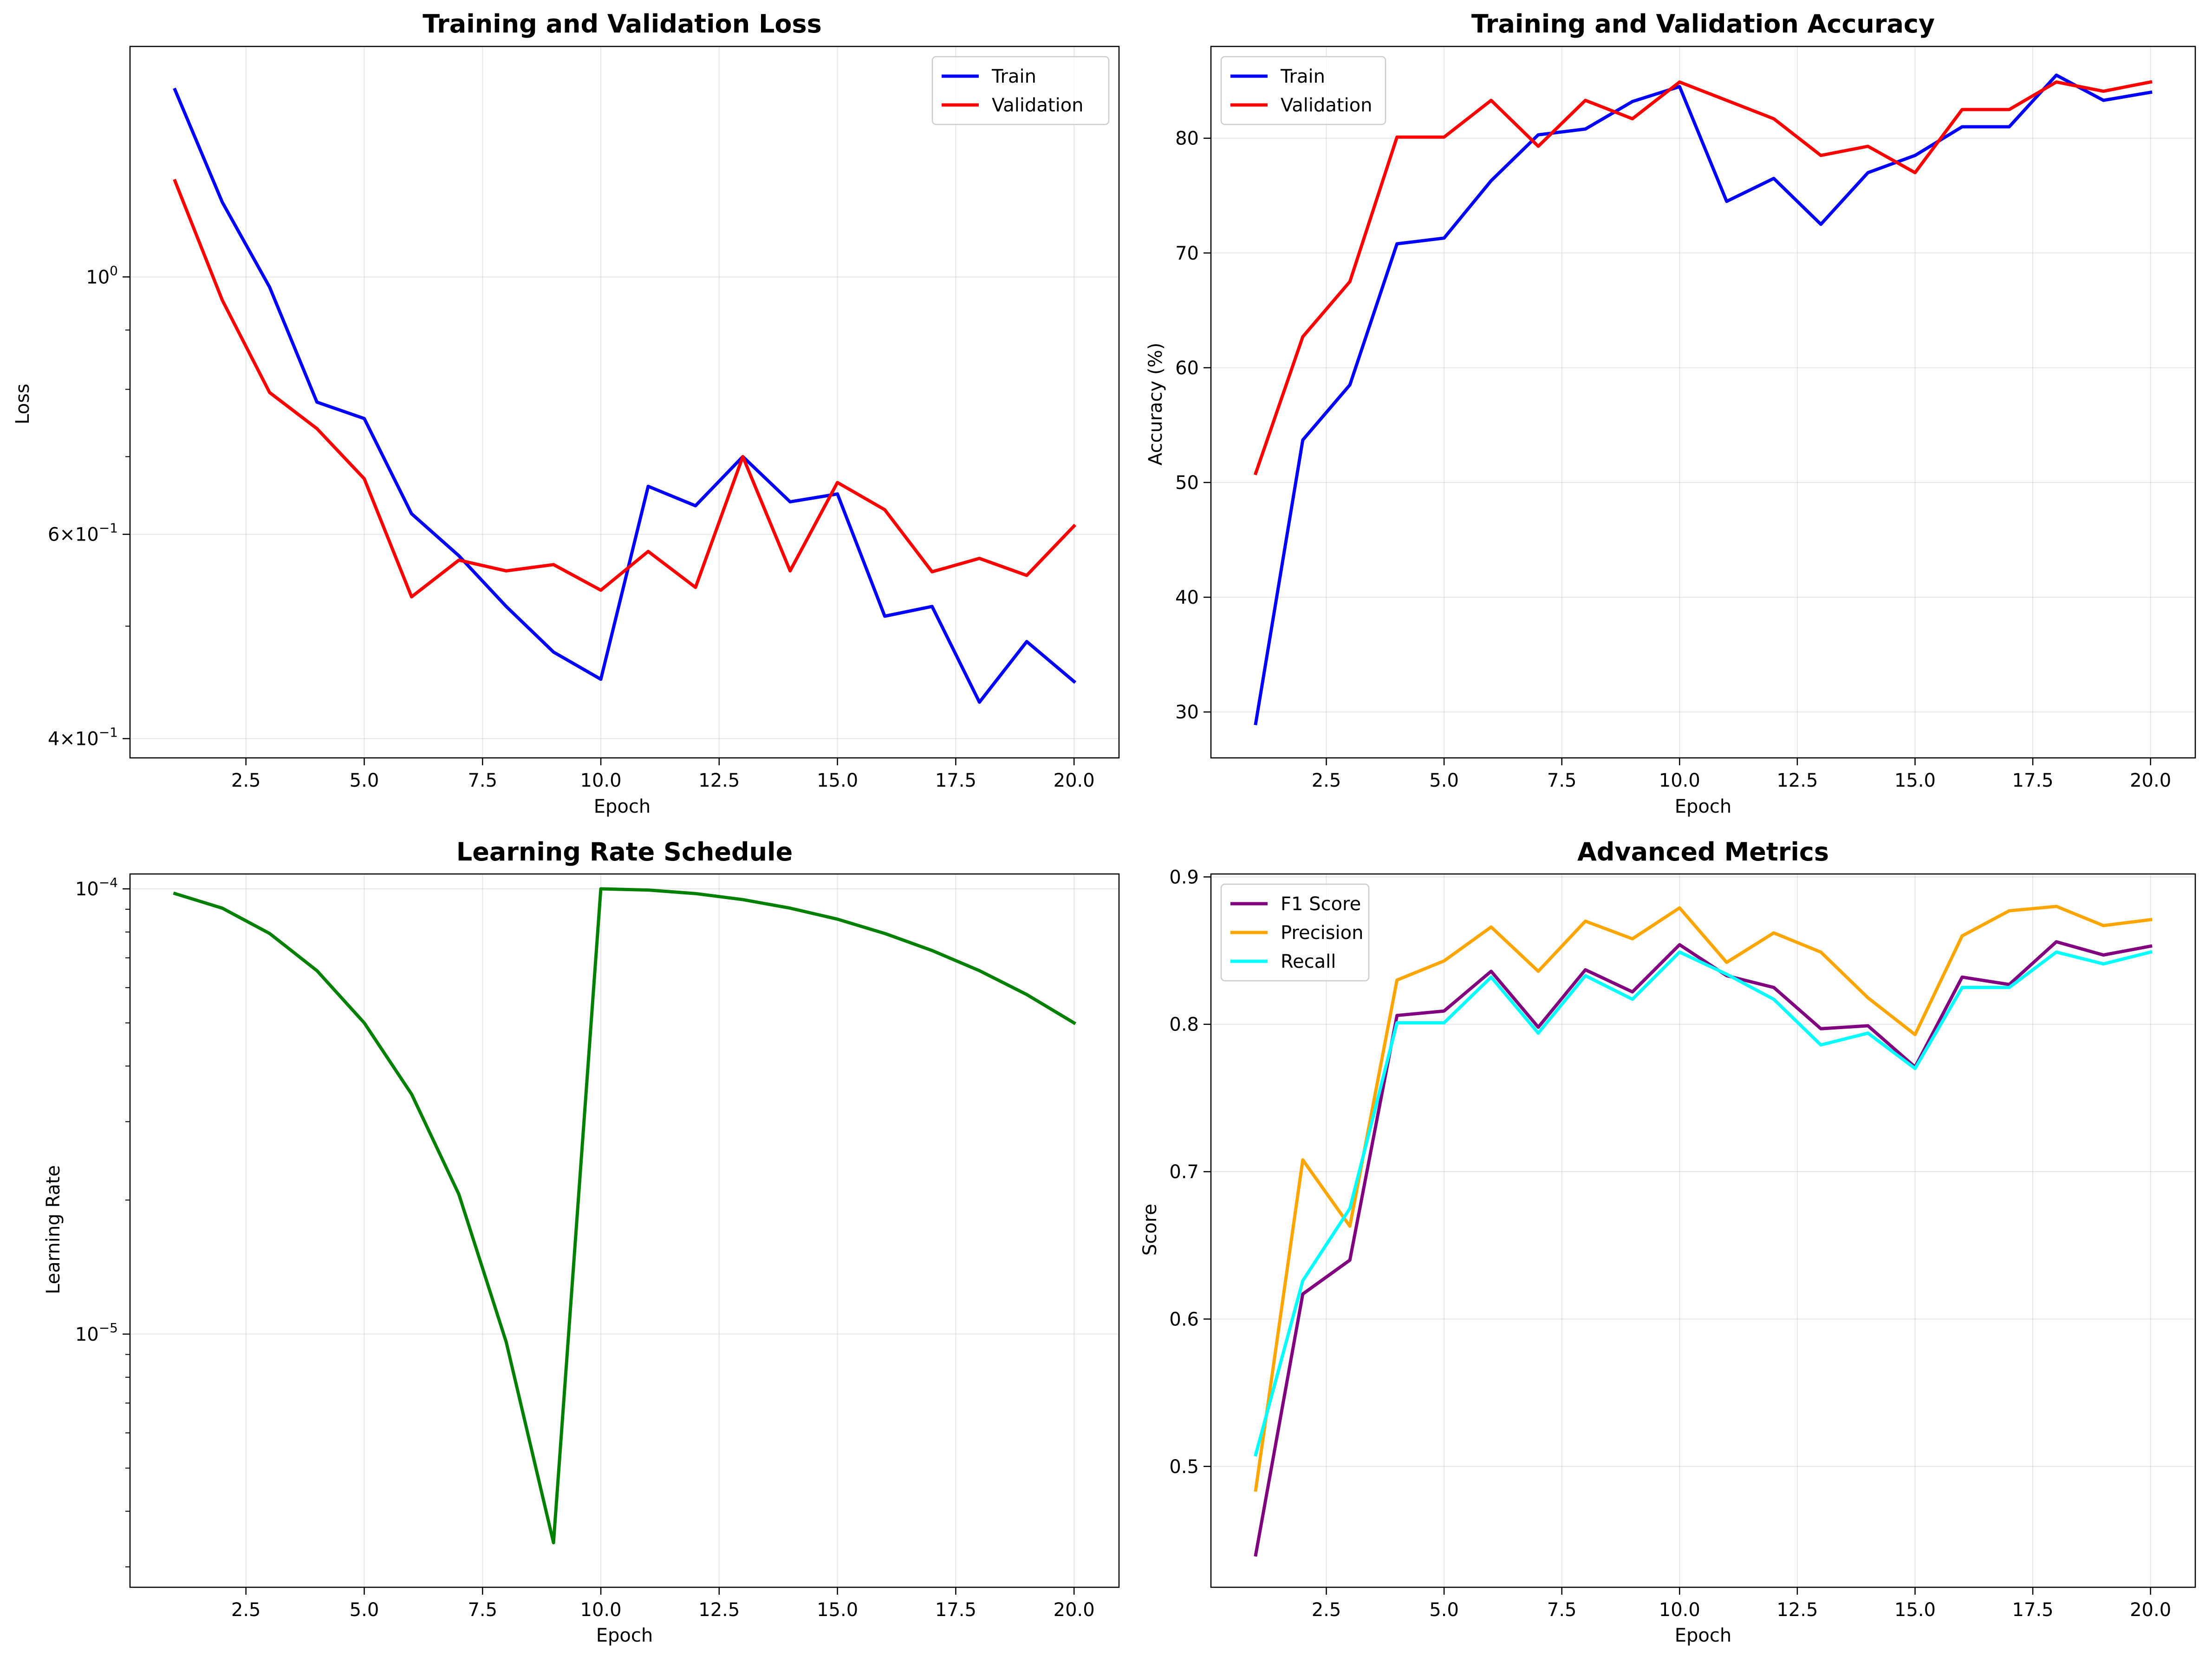 The height and width of the screenshot is (1656, 2212). What do you see at coordinates (1322, 933) in the screenshot?
I see `legend-label: Precision` at bounding box center [1322, 933].